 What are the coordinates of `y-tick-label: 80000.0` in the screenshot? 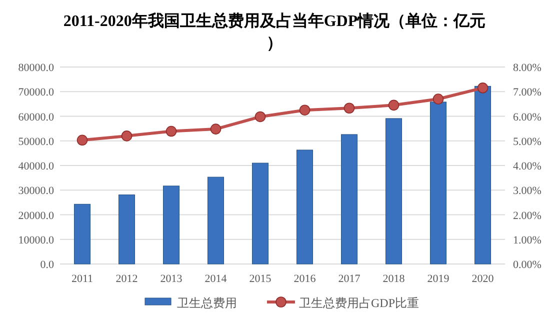 It's located at (36, 68).